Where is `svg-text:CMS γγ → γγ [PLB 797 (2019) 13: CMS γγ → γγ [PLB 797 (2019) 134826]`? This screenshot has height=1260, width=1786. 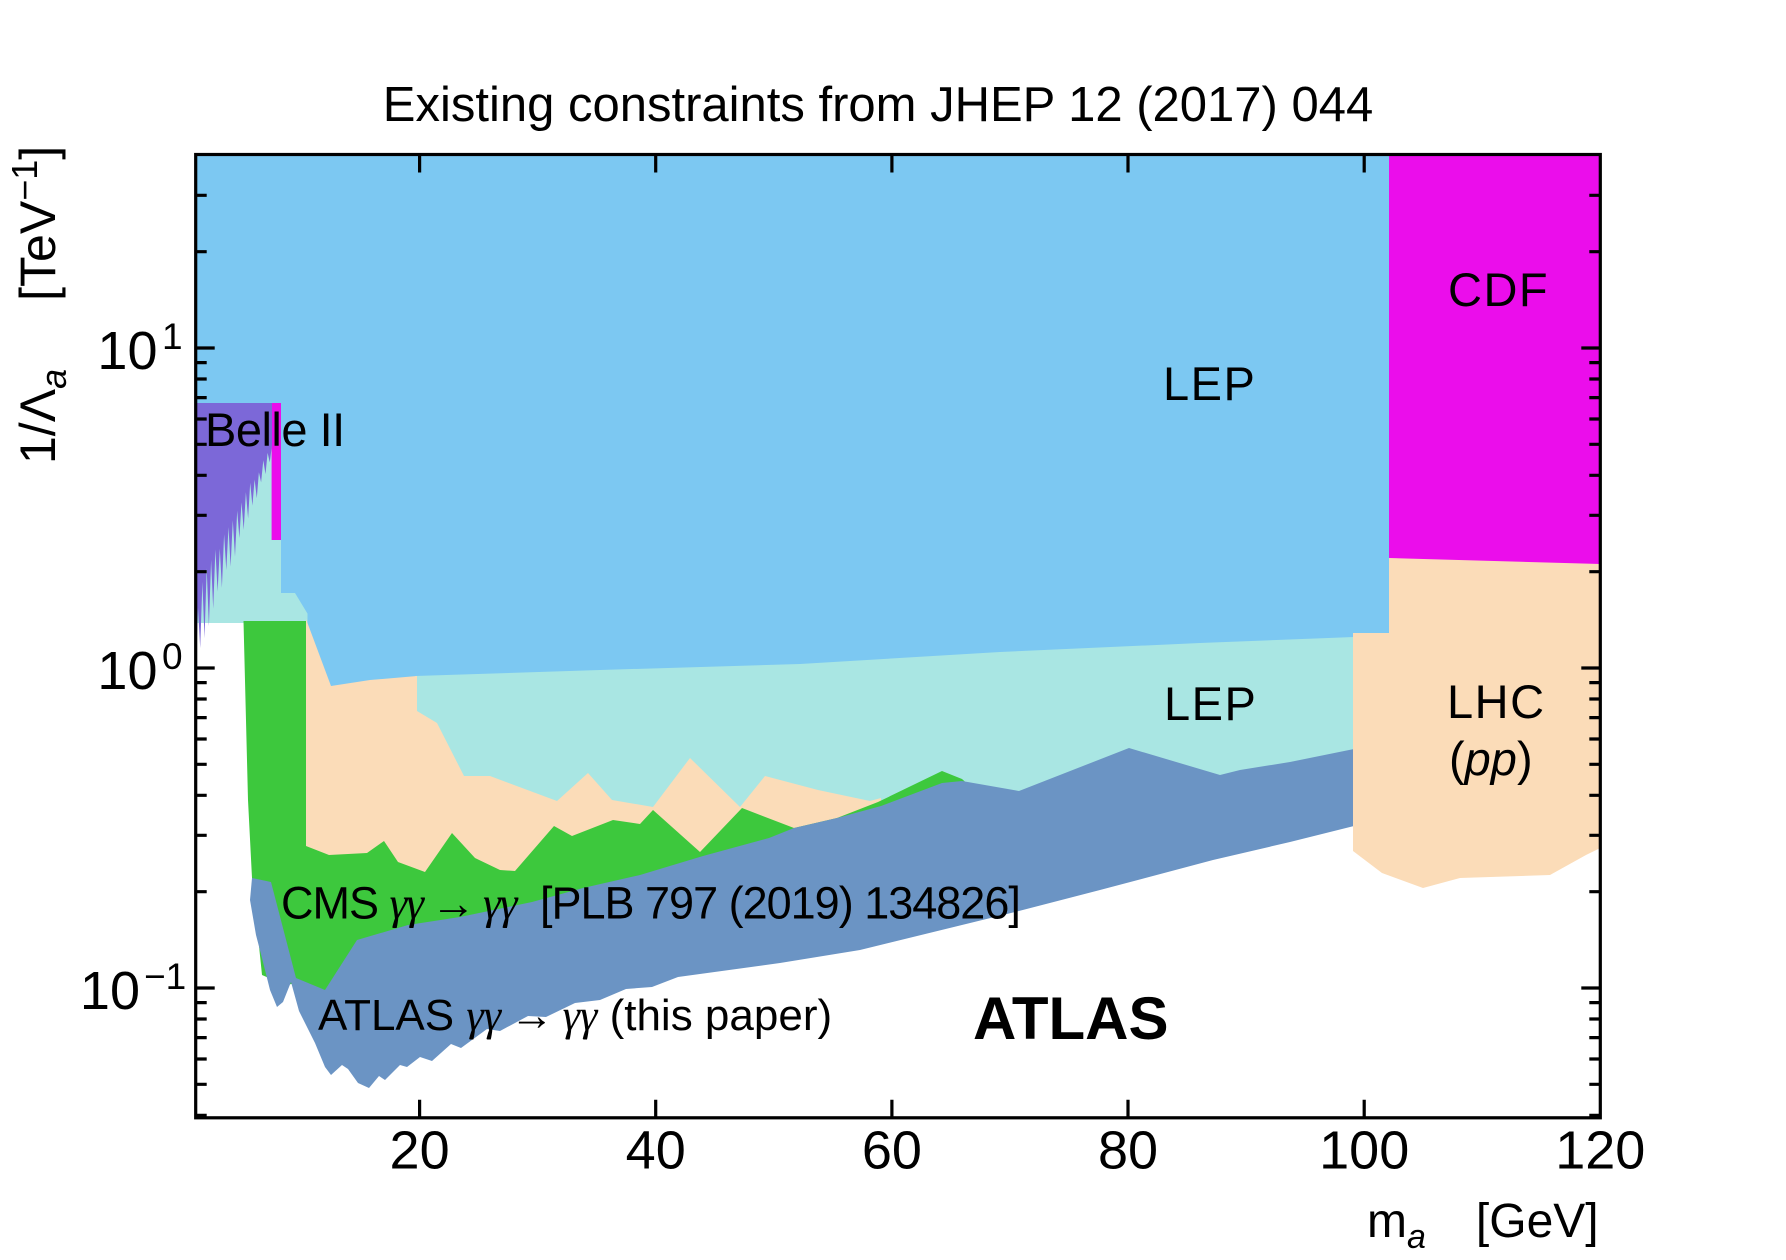 svg-text:CMS γγ → γγ [PLB 797 (2019) 13: CMS γγ → γγ [PLB 797 (2019) 134826] is located at coordinates (650, 903).